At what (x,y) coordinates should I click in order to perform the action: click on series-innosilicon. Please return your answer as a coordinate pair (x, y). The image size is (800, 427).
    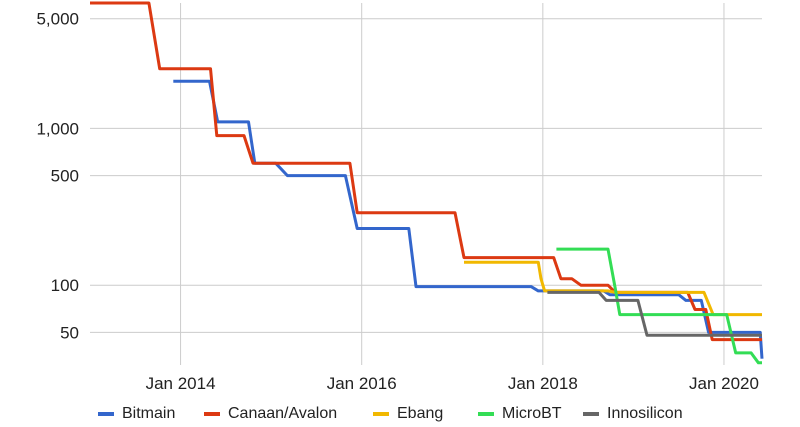
    Looking at the image, I should click on (654, 313).